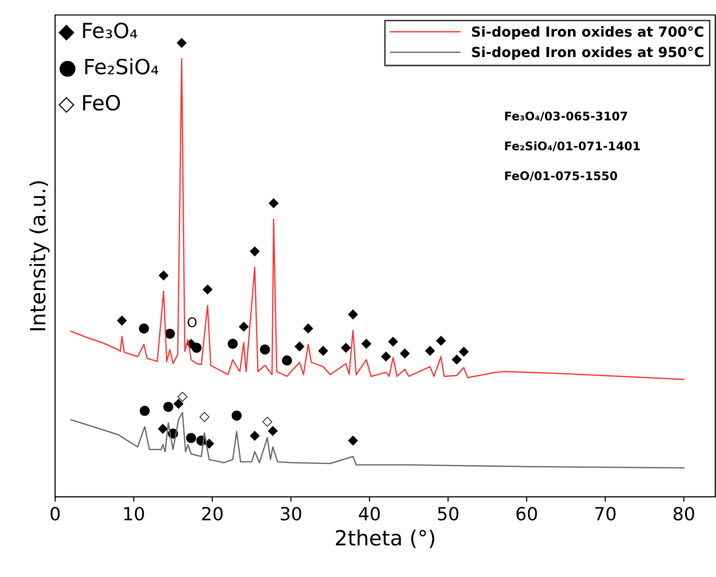 The height and width of the screenshot is (577, 716). I want to click on annotation: FeO/01-075-1550, so click(561, 176).